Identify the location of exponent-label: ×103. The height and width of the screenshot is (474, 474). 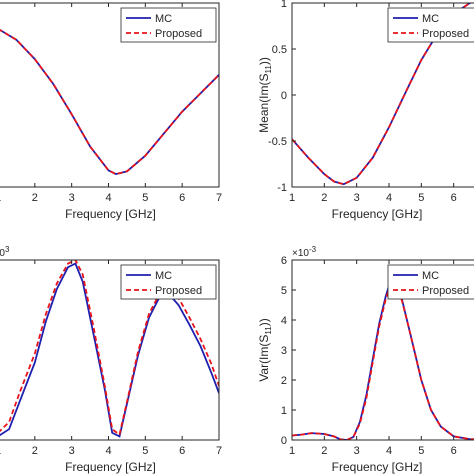
(5, 252).